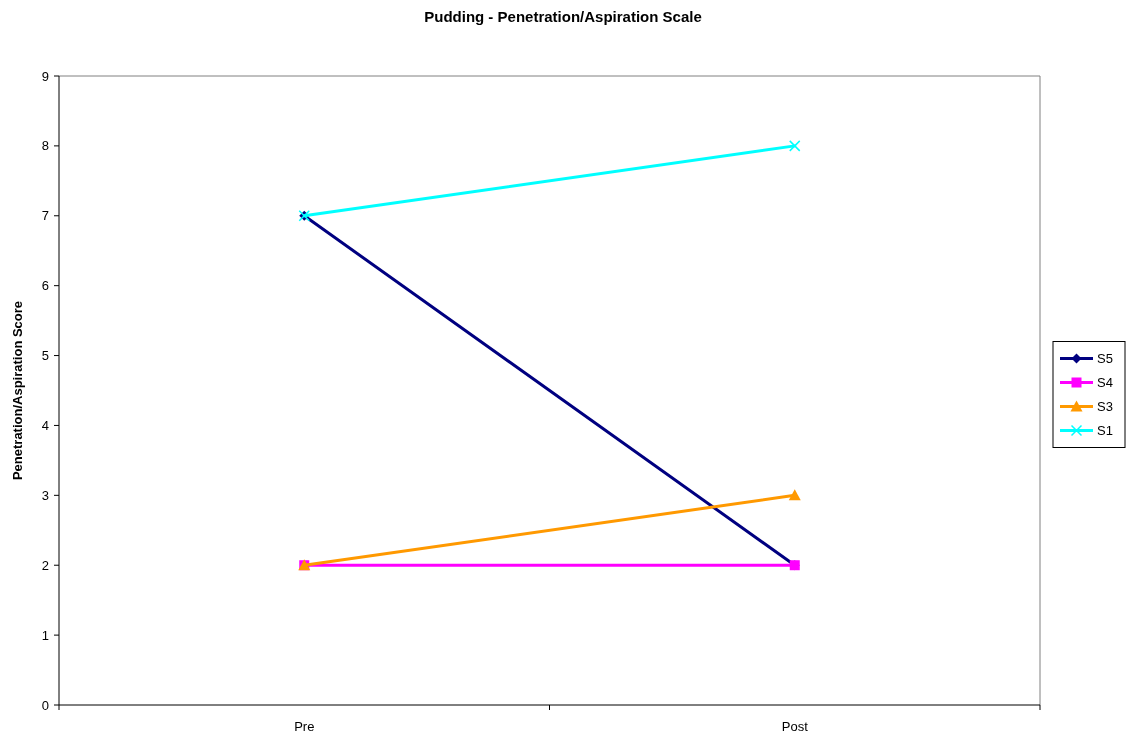 The width and height of the screenshot is (1126, 738). I want to click on legend-label: S4, so click(1105, 383).